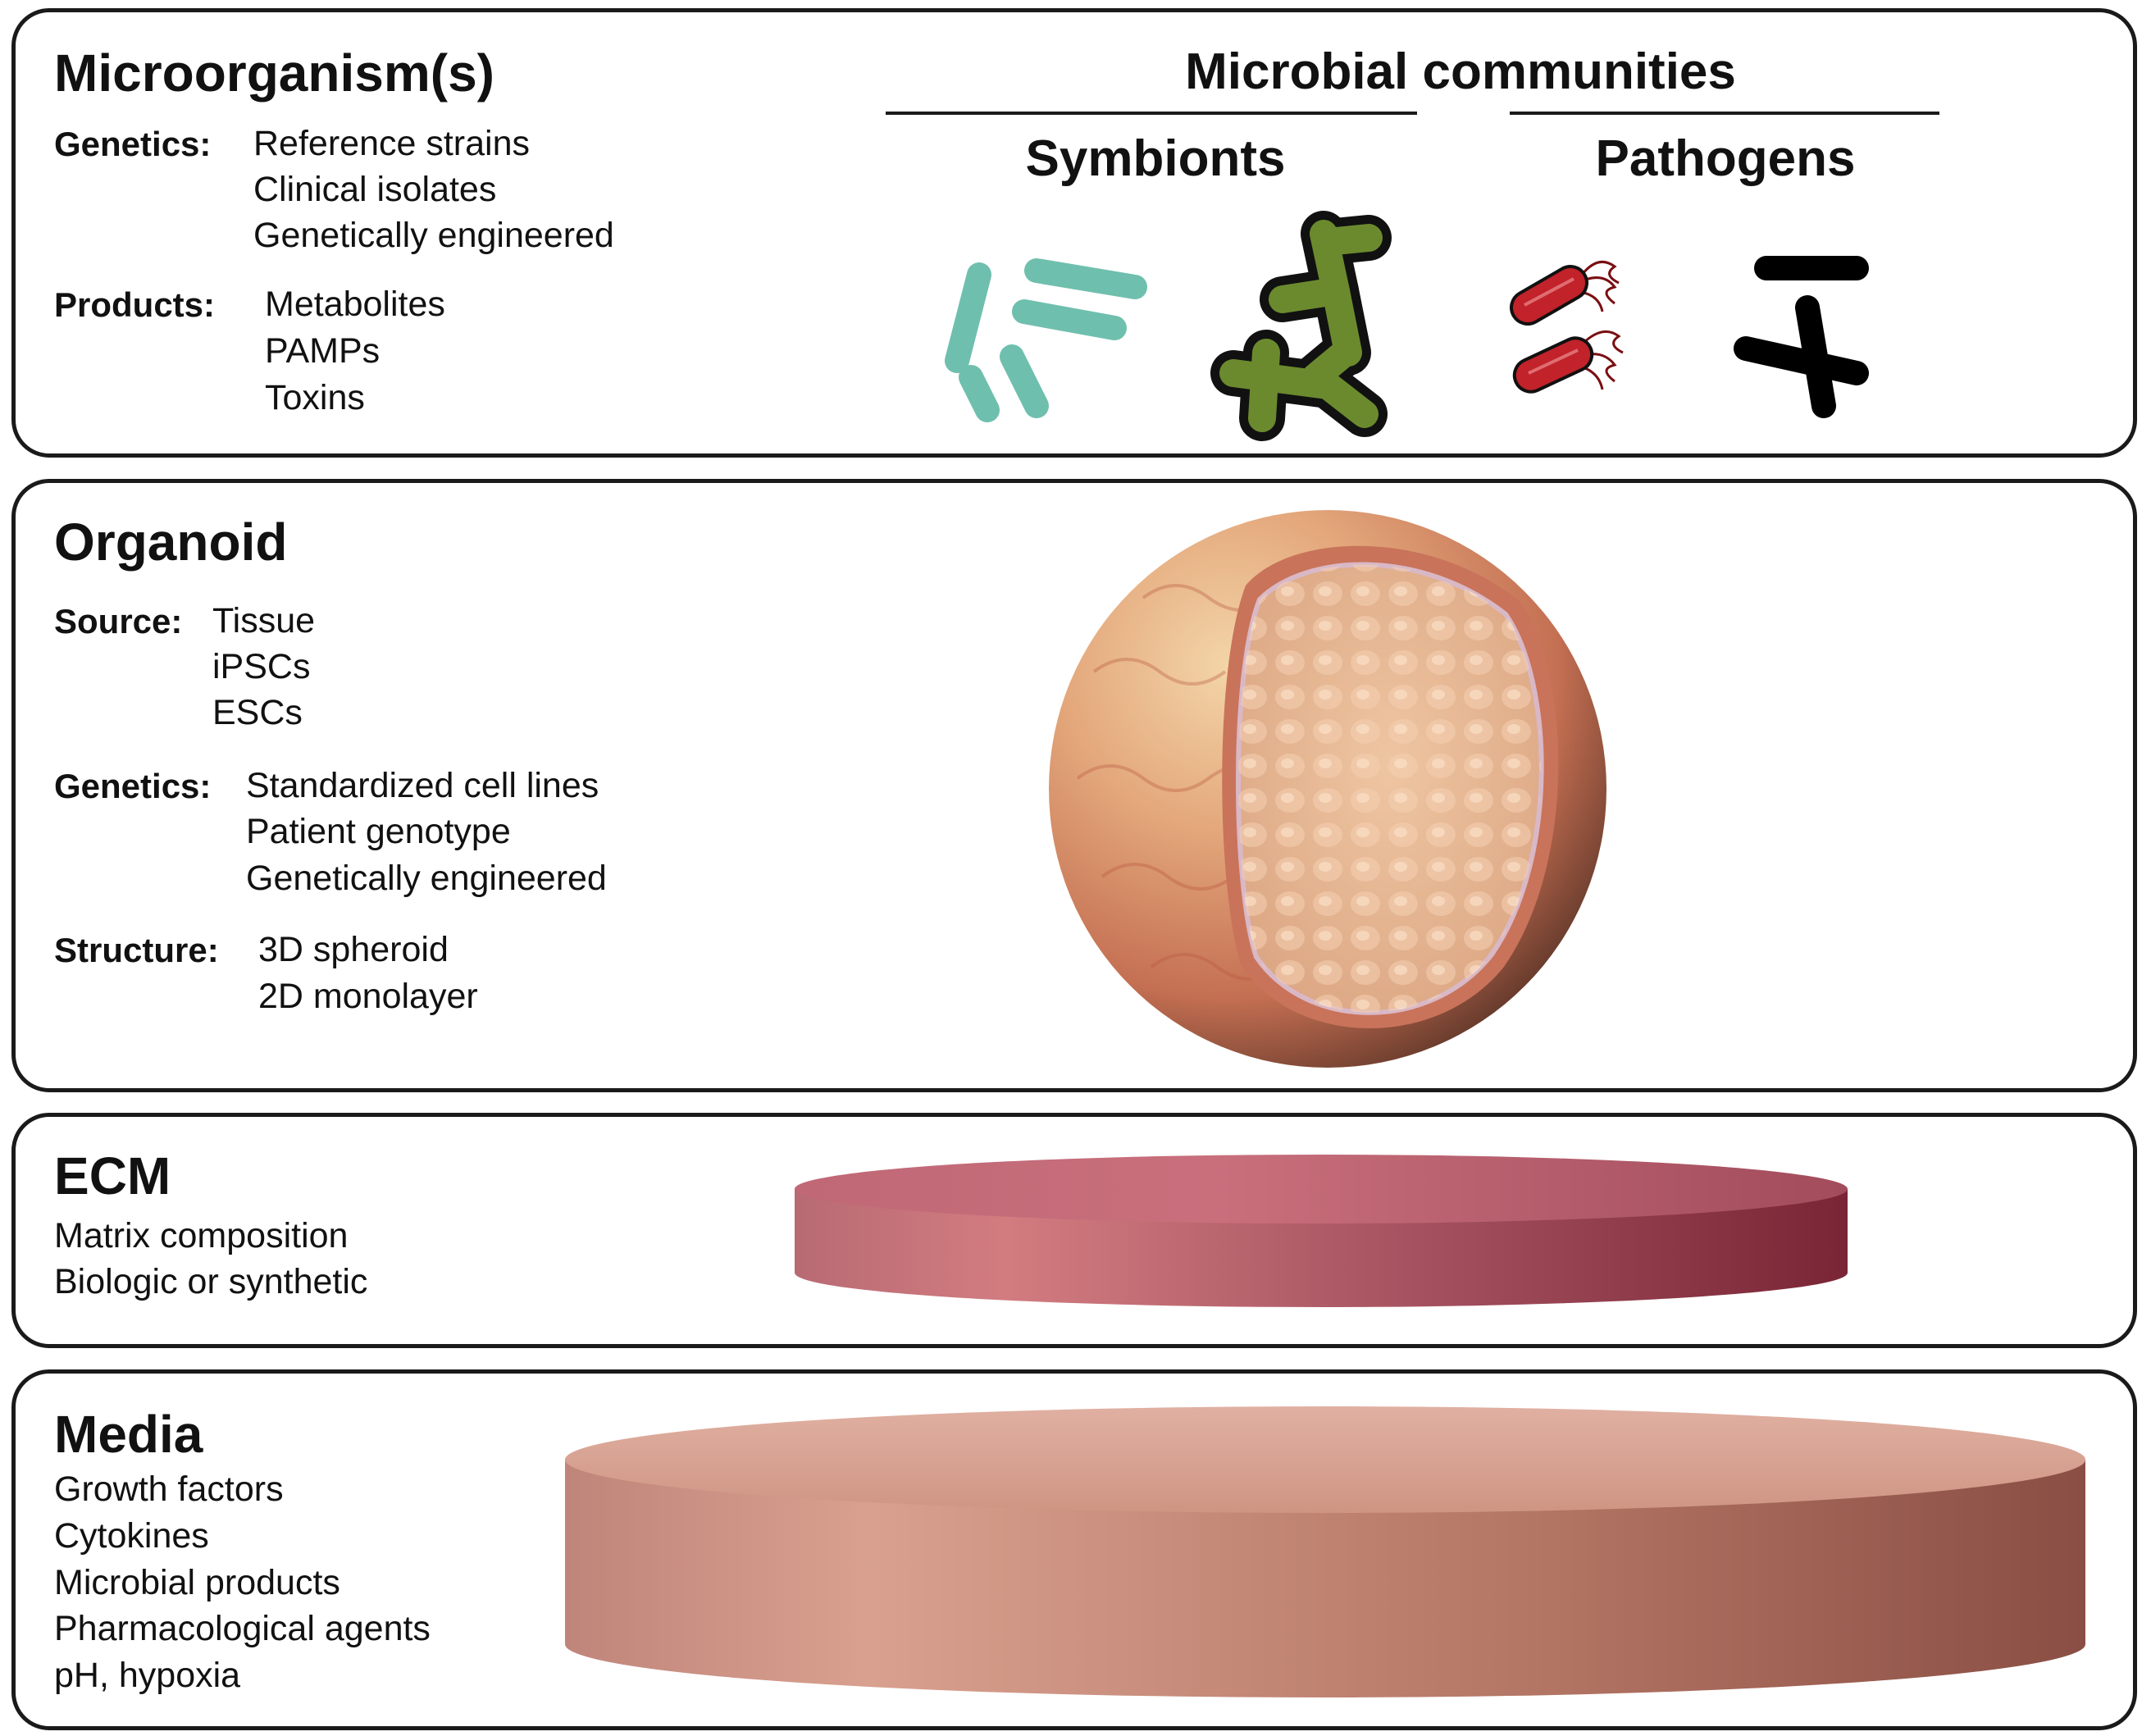  I want to click on organoid-source-item: ESCs, so click(257, 713).